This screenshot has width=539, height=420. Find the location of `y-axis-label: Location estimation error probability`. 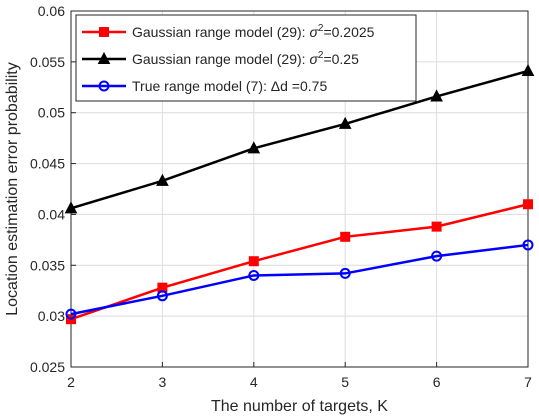

y-axis-label: Location estimation error probability is located at coordinates (12, 188).